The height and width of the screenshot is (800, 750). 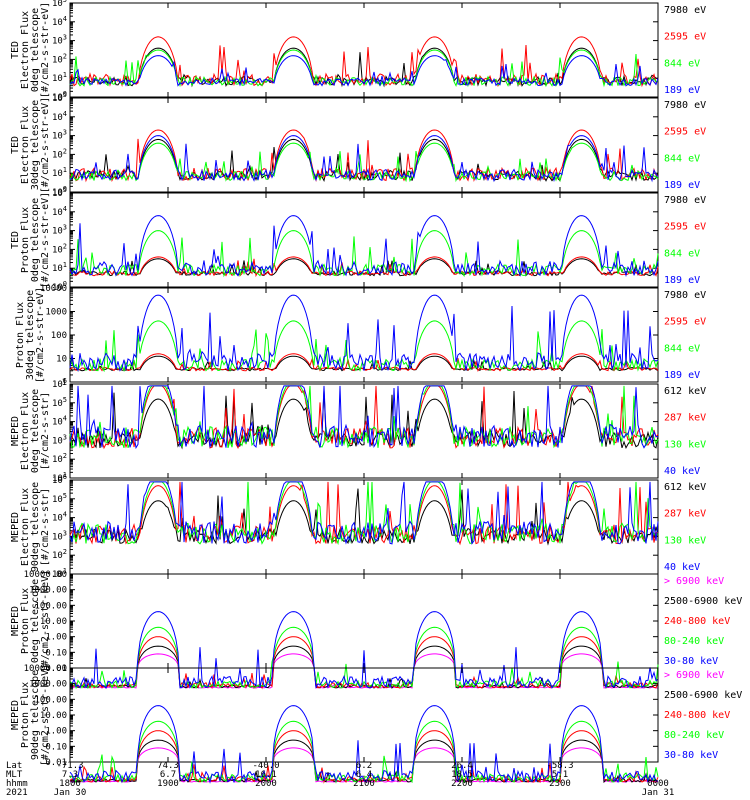 I want to click on legend-entry: 80-240 keV, so click(x=694, y=735).